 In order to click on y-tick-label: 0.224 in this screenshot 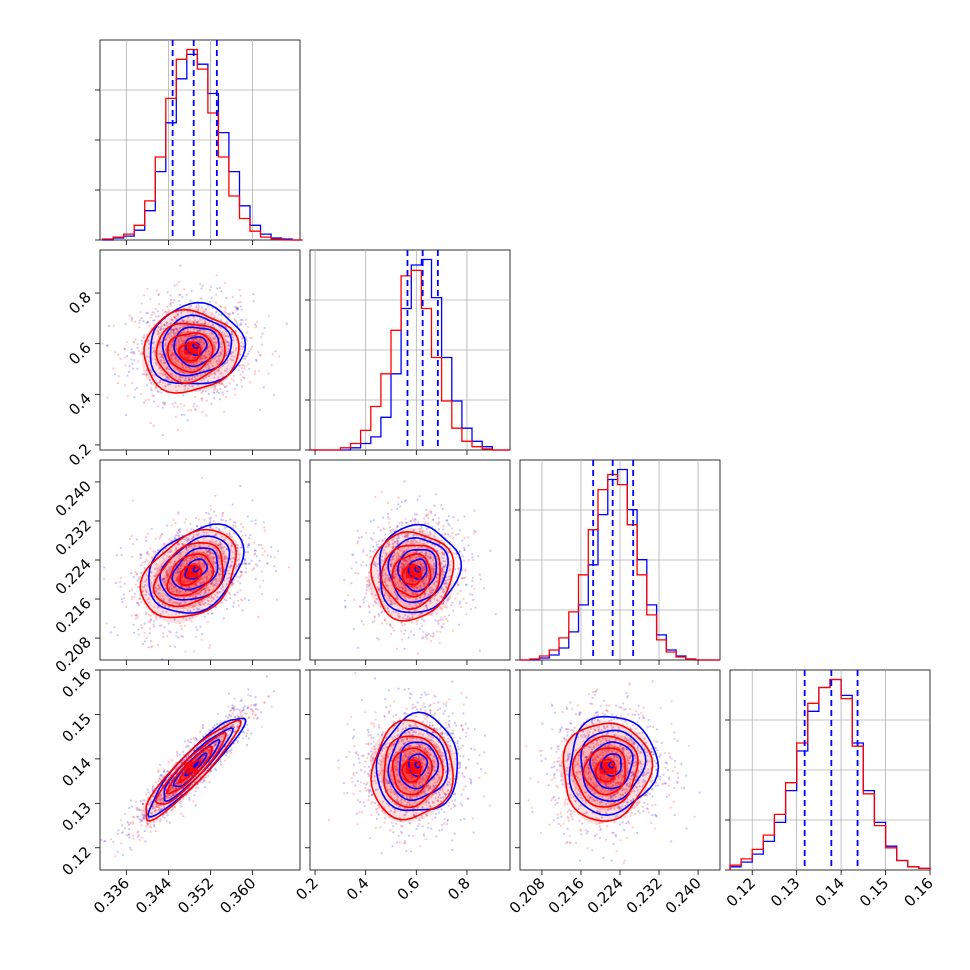, I will do `click(73, 576)`.